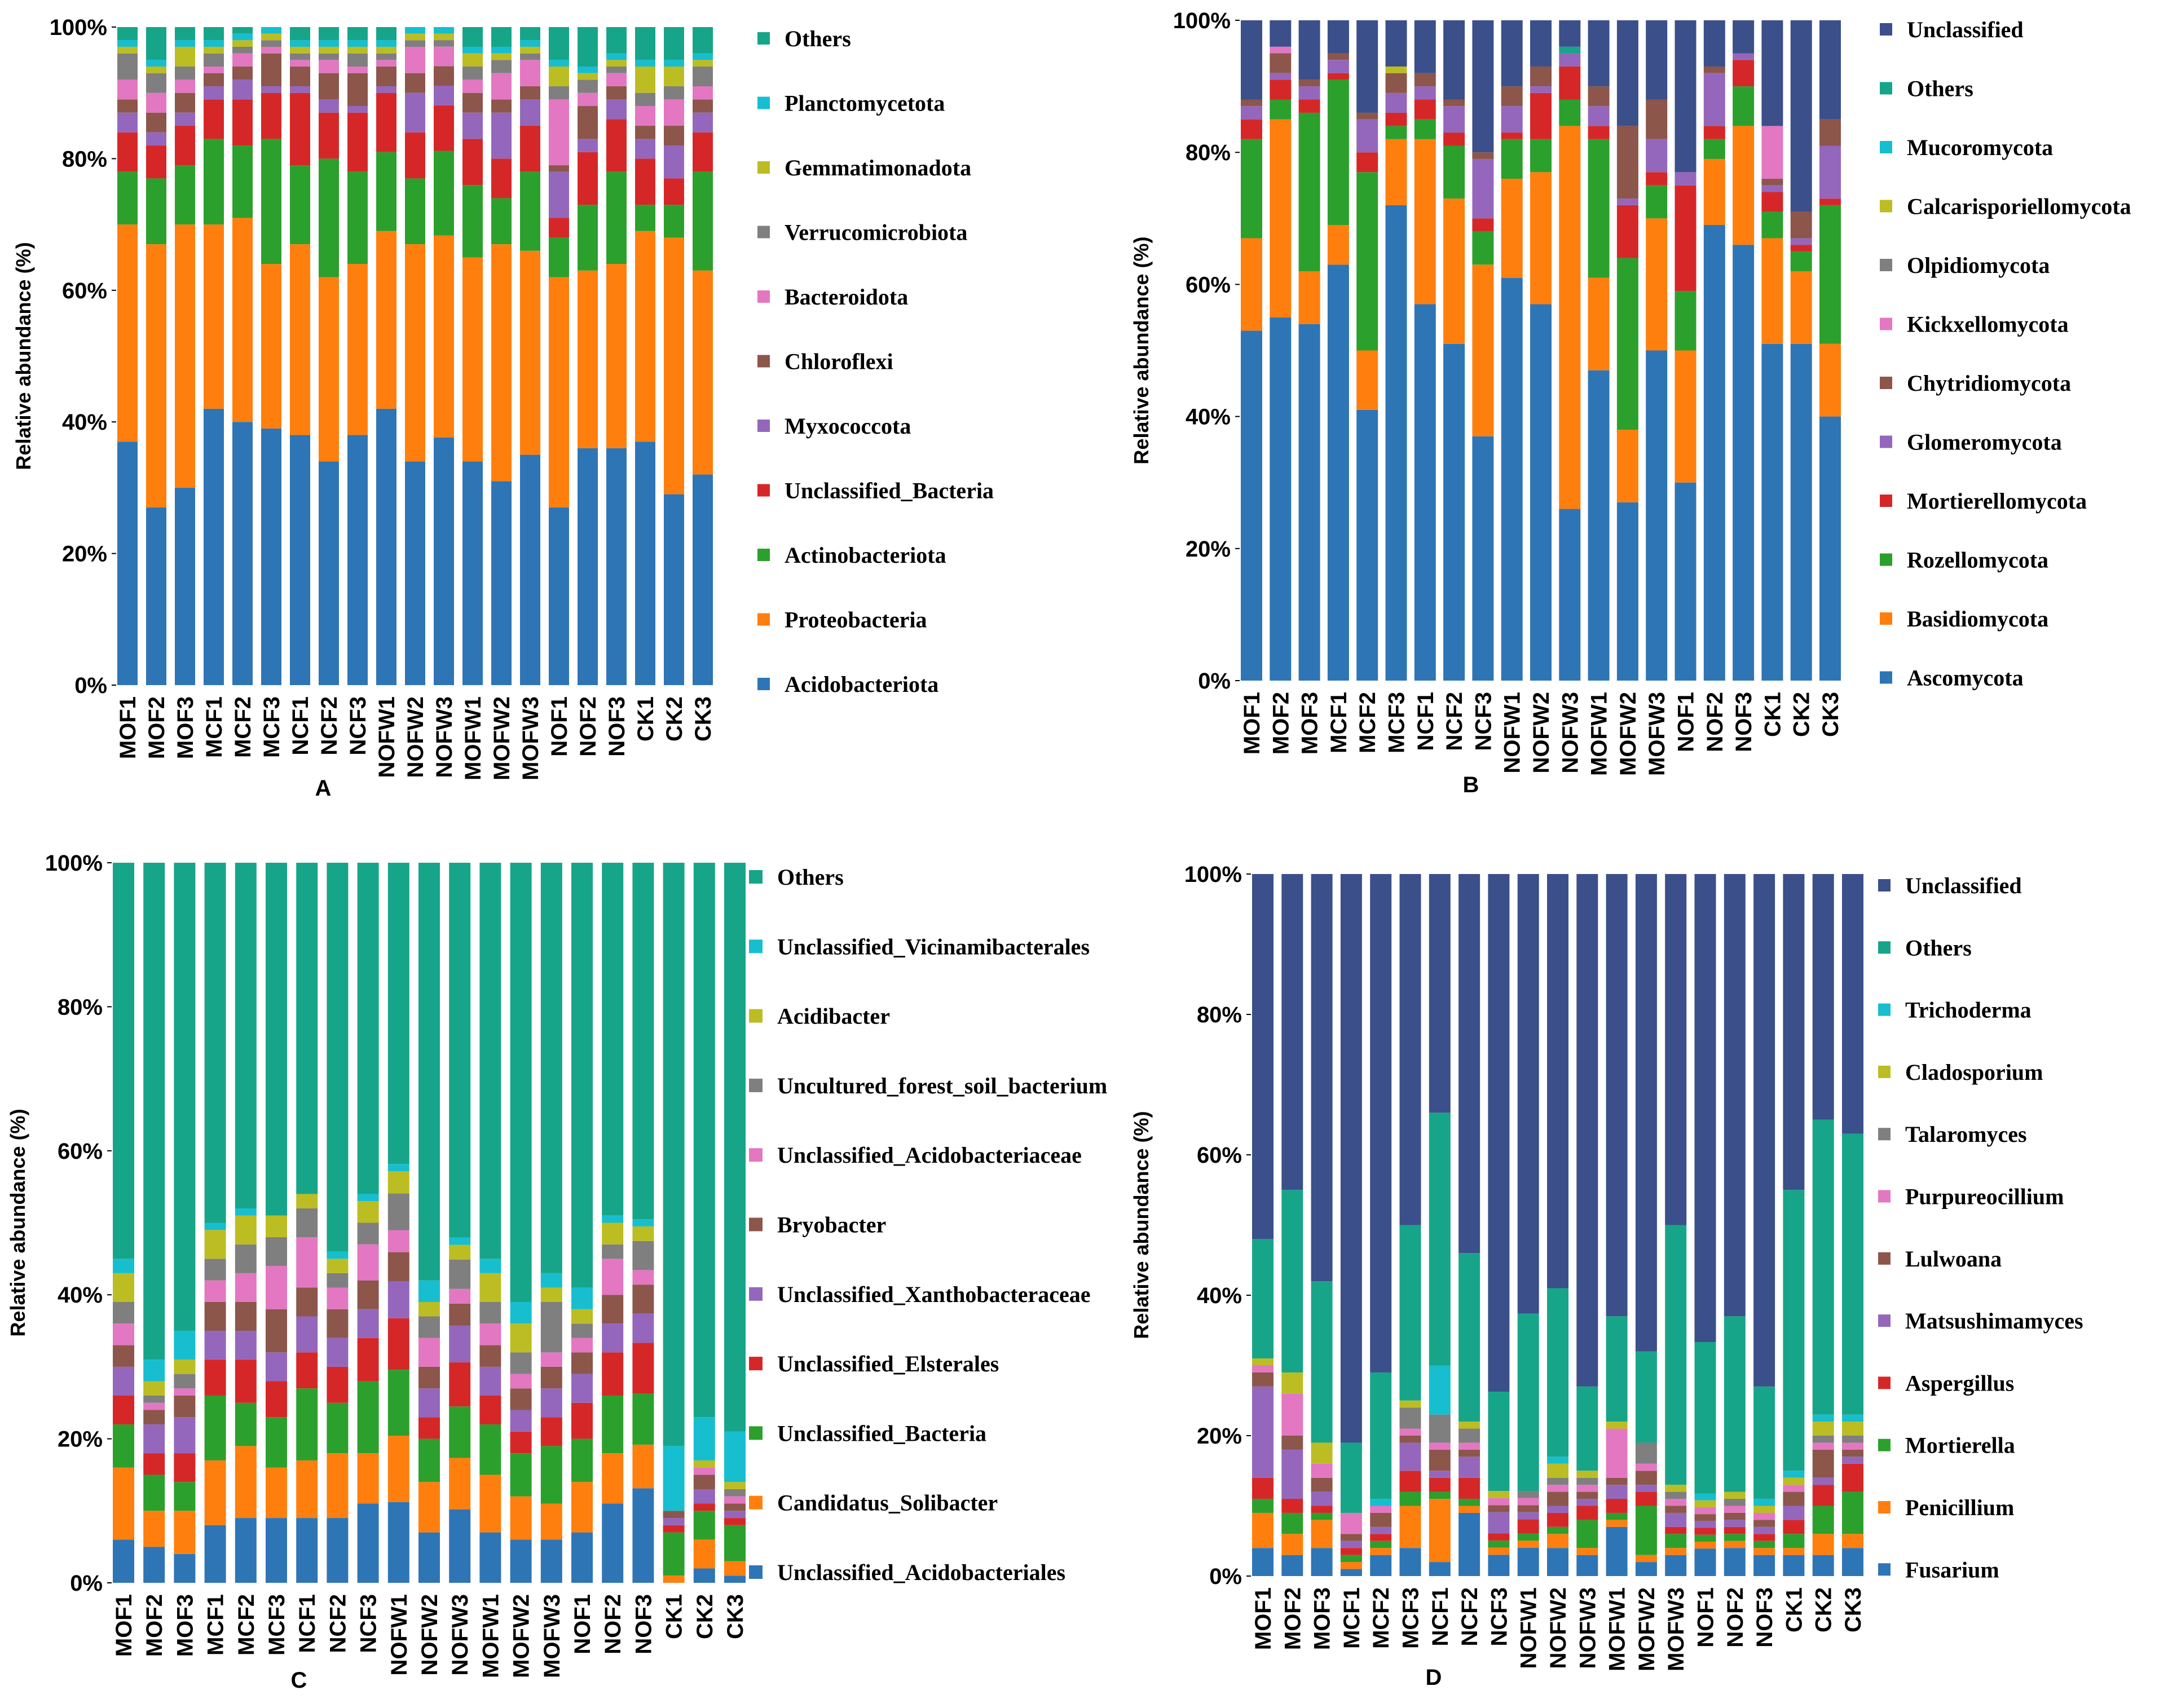 Image resolution: width=2168 pixels, height=1708 pixels. Describe the element at coordinates (856, 620) in the screenshot. I see `legend-label-proteobacteria: Proteobacteria` at that location.